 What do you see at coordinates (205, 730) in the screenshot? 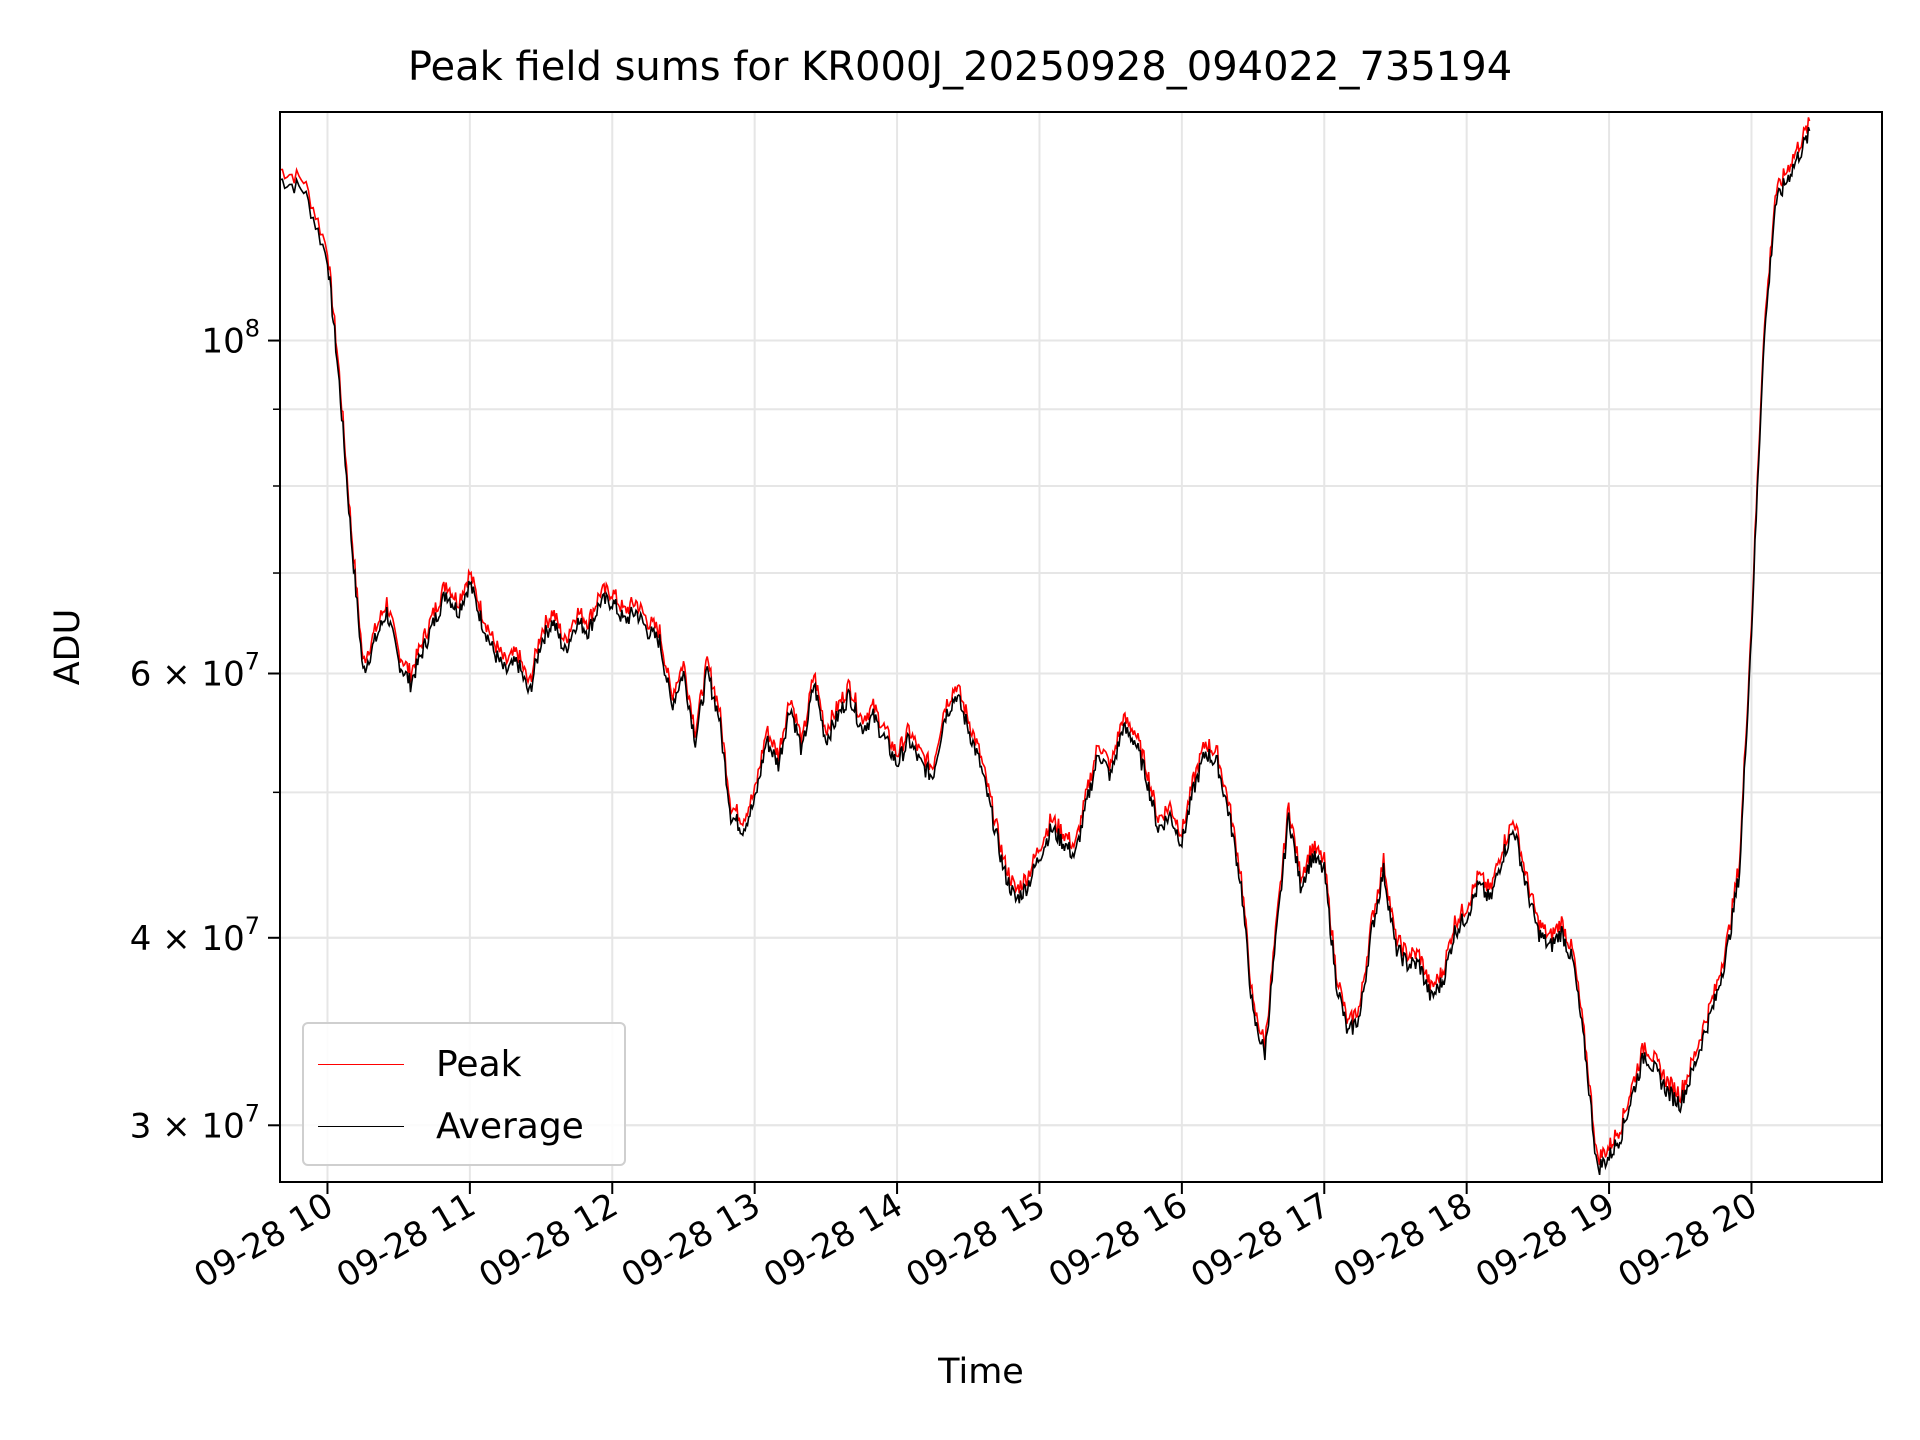
I see `y-axis: 3 × 107 4 × 107 6 × 107 108` at bounding box center [205, 730].